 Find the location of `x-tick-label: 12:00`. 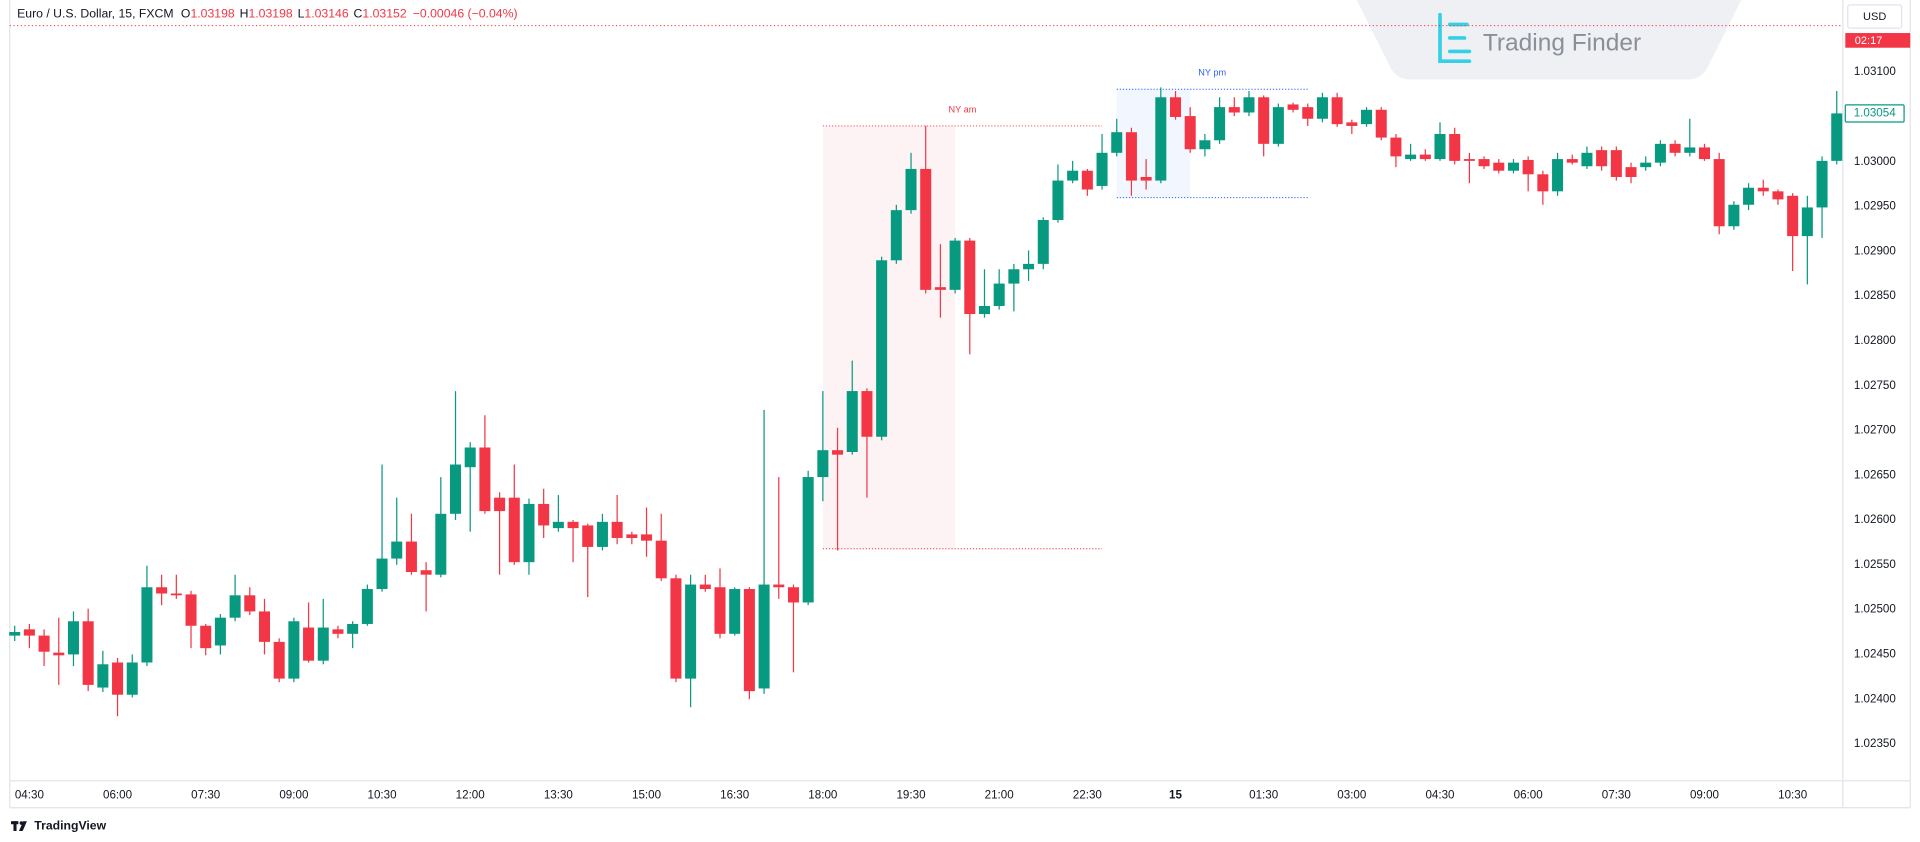

x-tick-label: 12:00 is located at coordinates (470, 795).